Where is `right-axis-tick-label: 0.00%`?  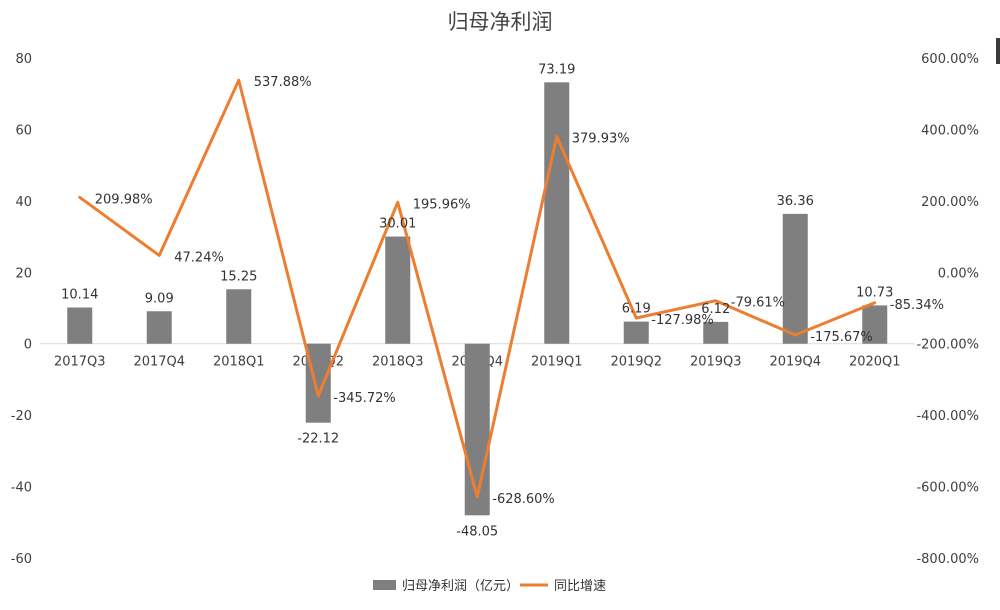
right-axis-tick-label: 0.00% is located at coordinates (958, 273).